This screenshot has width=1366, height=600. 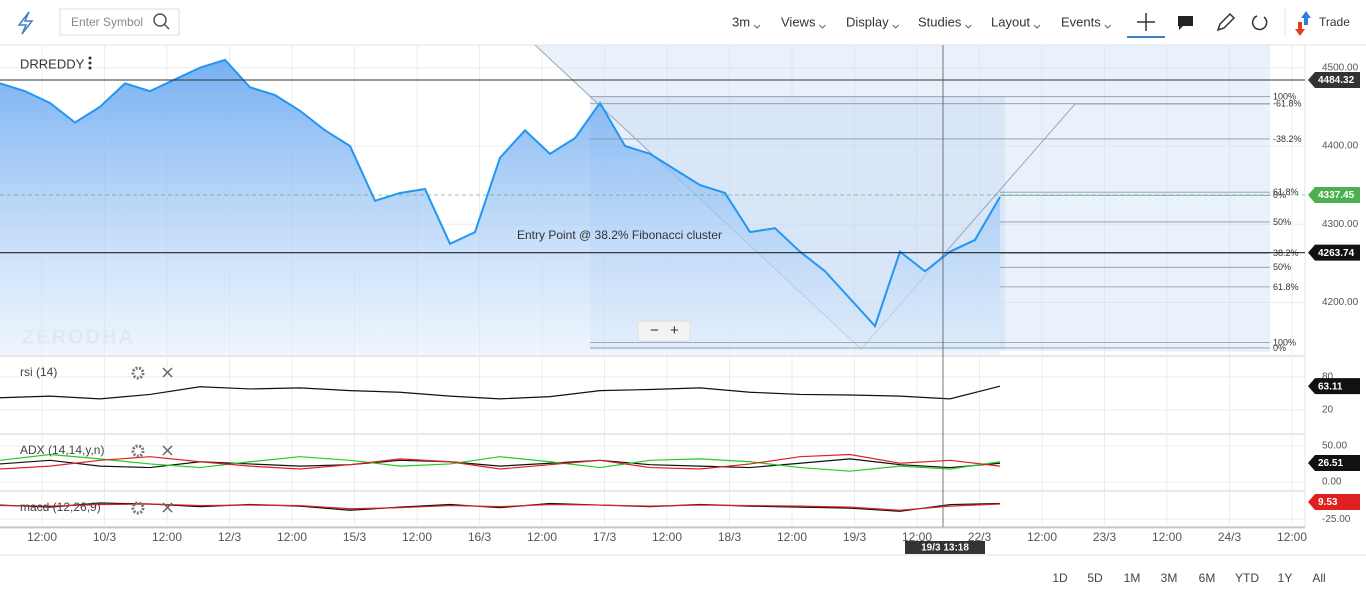 I want to click on x-tick-label: 18/3, so click(x=730, y=537).